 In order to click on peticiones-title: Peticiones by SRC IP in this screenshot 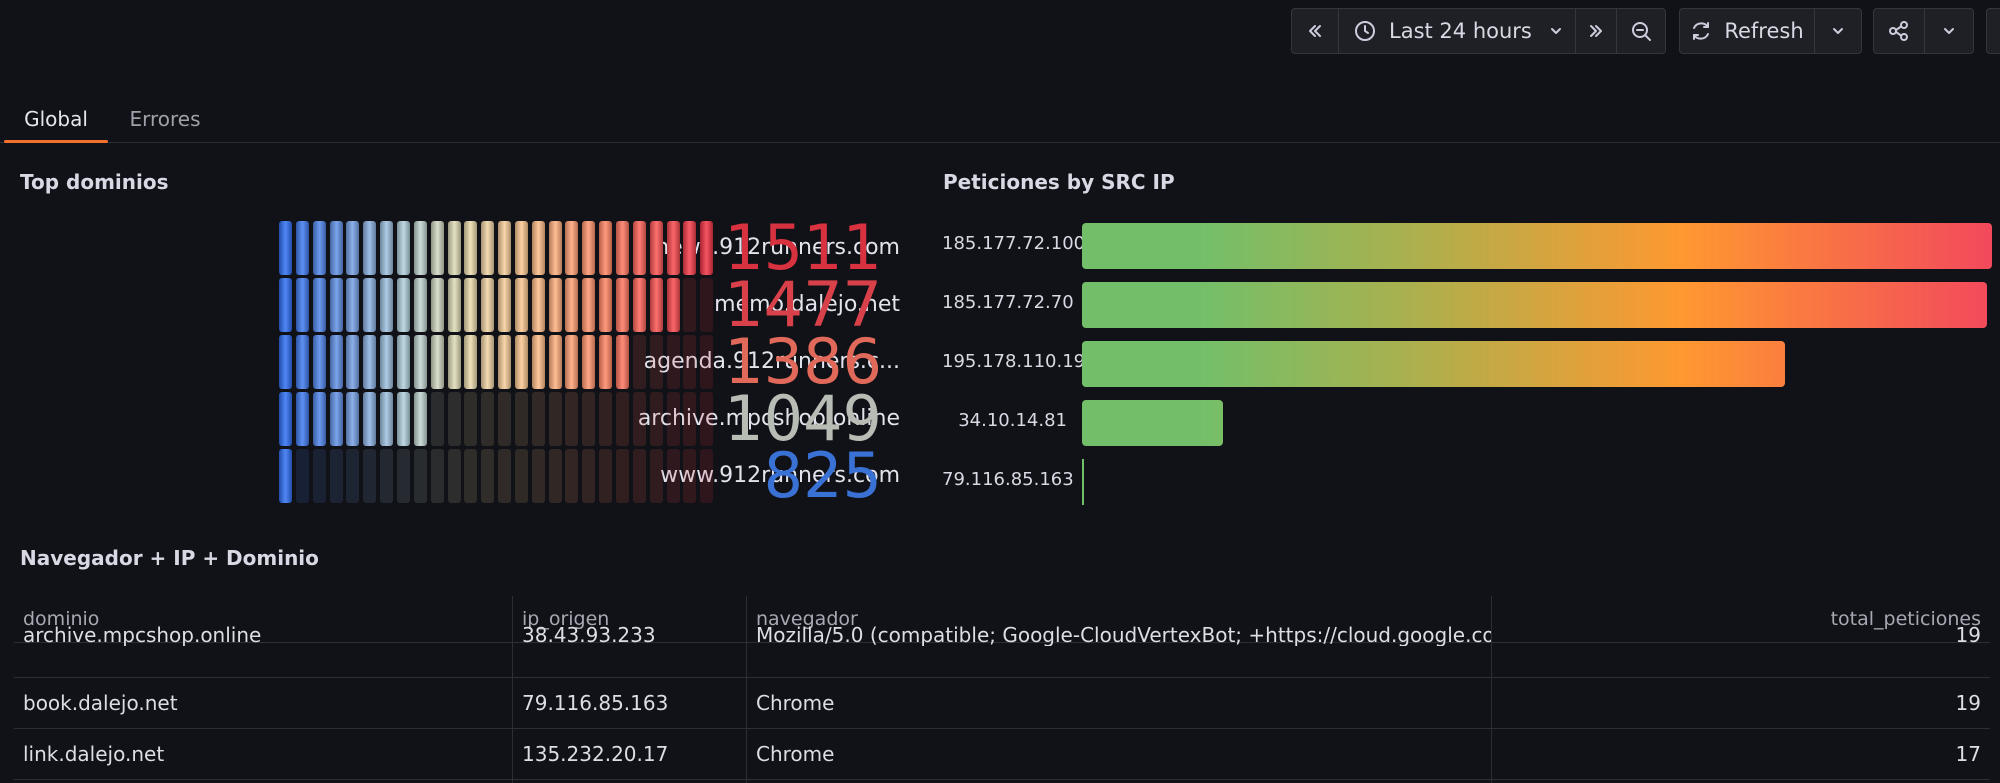, I will do `click(1059, 182)`.